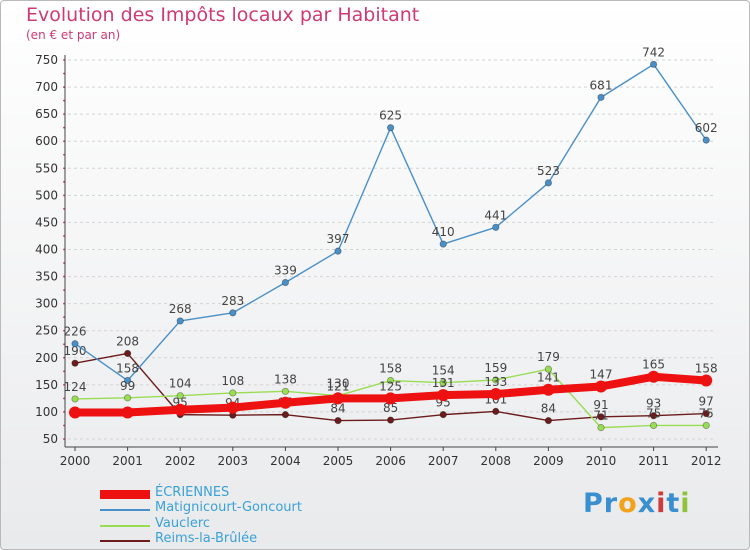 The image size is (750, 550). I want to click on data-label: 397, so click(338, 239).